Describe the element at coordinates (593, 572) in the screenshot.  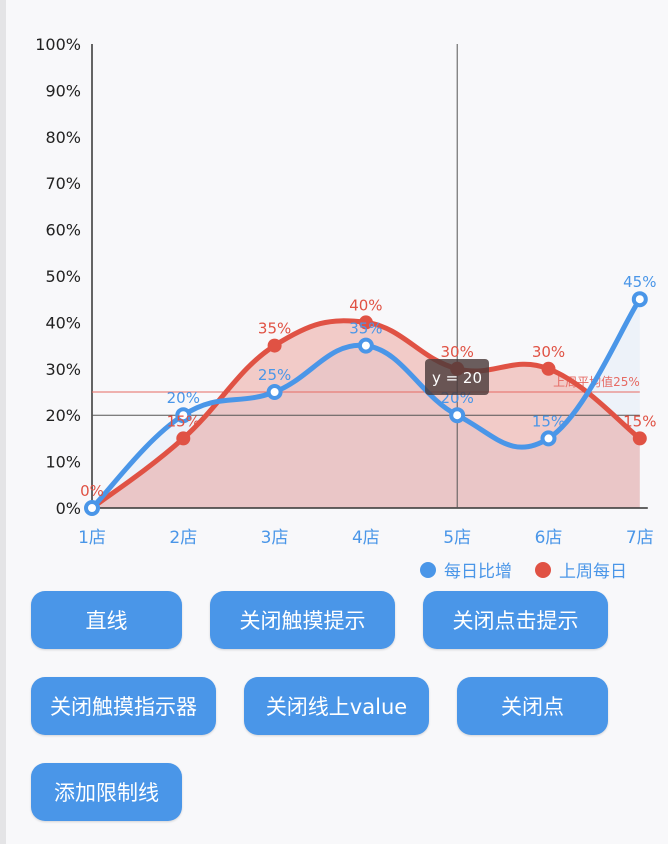
I see `legend-label-last-week: 上周每日` at that location.